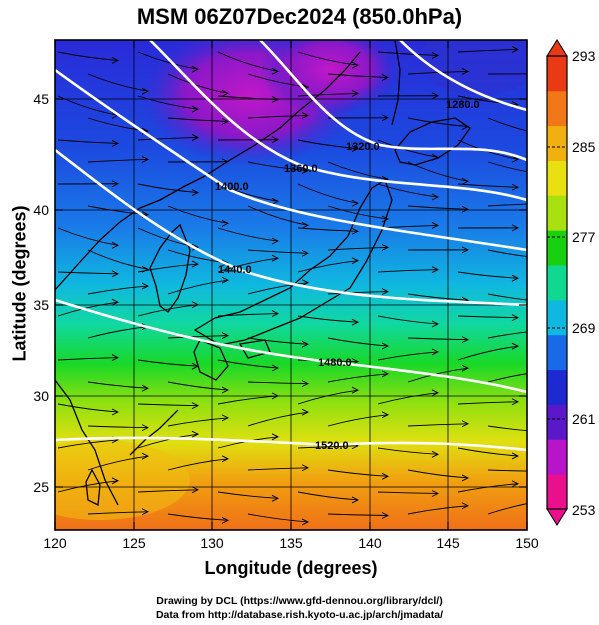 The height and width of the screenshot is (625, 599). I want to click on coast-shikoku, so click(254, 349).